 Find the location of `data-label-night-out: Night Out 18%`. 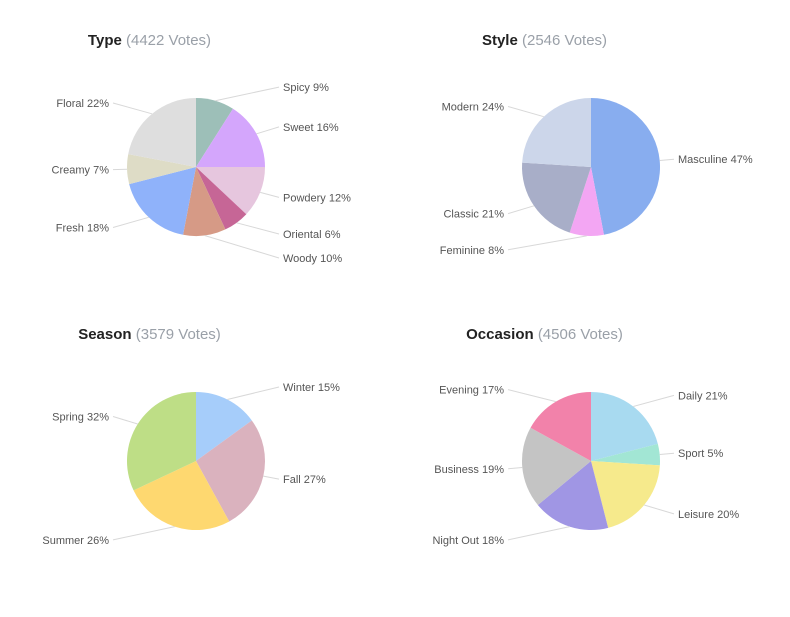

data-label-night-out: Night Out 18% is located at coordinates (468, 541).